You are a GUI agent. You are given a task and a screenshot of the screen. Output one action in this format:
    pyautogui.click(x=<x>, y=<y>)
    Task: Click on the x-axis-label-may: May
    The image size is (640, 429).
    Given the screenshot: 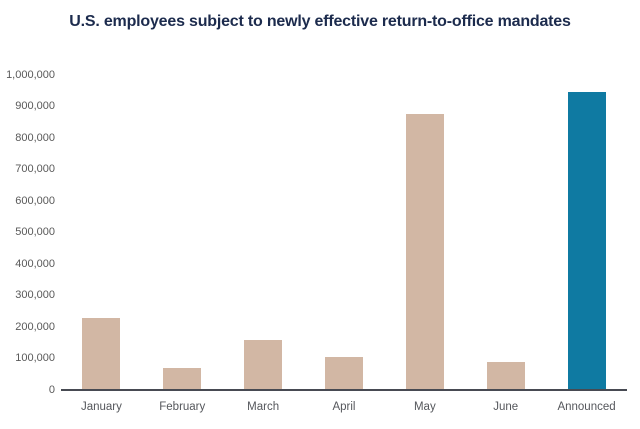 What is the action you would take?
    pyautogui.click(x=424, y=407)
    